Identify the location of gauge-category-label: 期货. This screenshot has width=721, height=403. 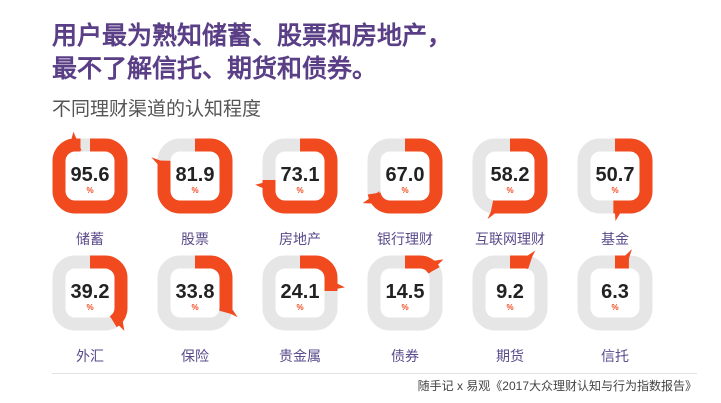
(510, 356).